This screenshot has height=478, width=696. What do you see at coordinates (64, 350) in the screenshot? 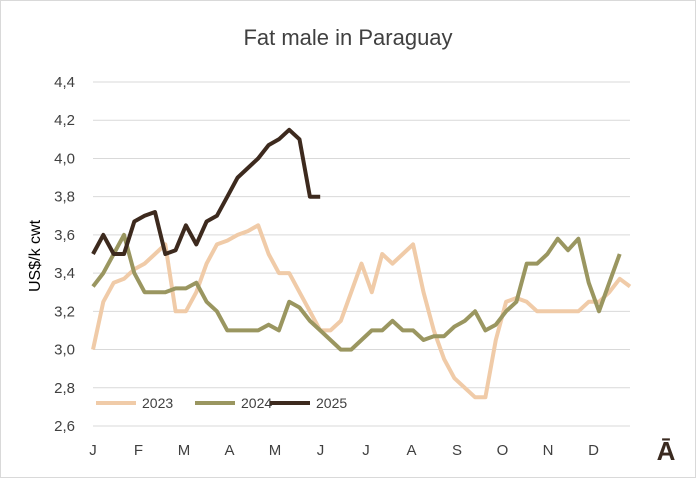
I see `y-tick-label: 3,0` at bounding box center [64, 350].